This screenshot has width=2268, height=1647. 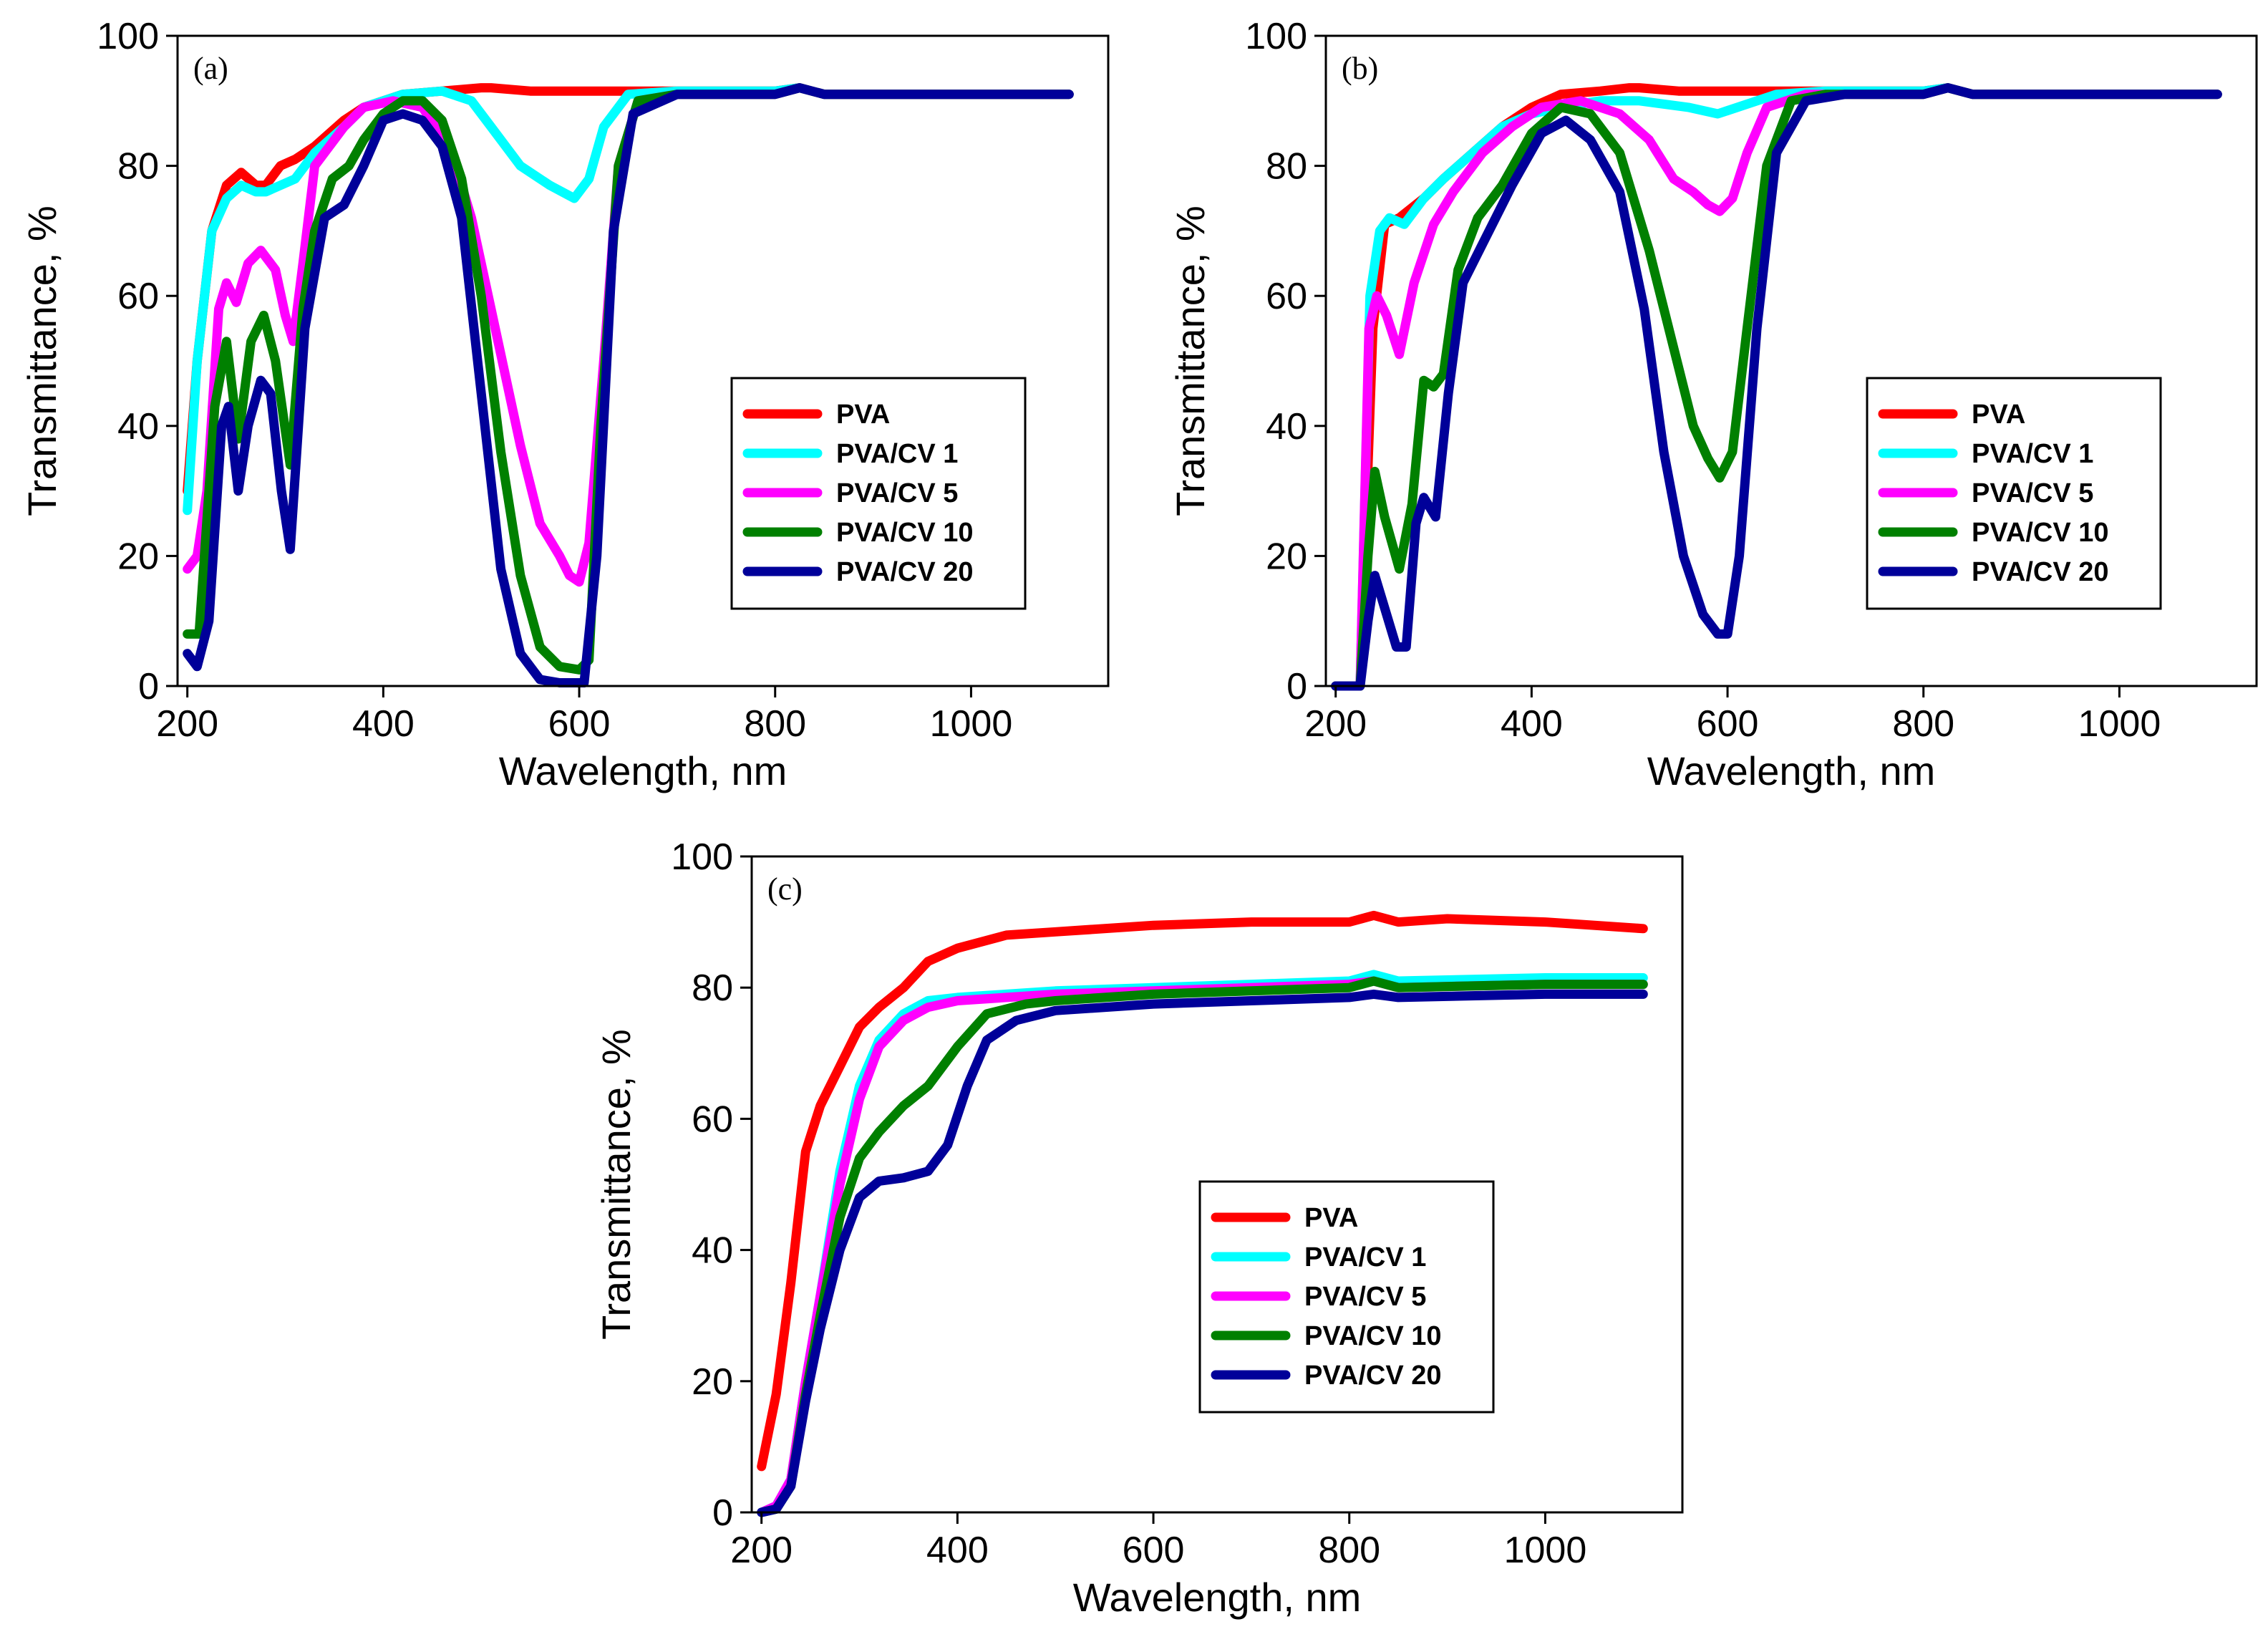 I want to click on panel-b-legend-label-pva-cv-20: PVA/CV 20, so click(x=2040, y=572).